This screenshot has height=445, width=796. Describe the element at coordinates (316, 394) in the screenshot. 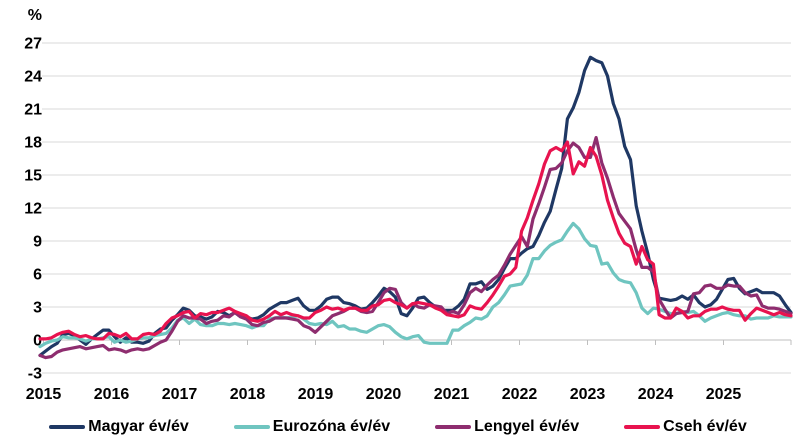

I see `x-axis-tick-label: 2019` at that location.